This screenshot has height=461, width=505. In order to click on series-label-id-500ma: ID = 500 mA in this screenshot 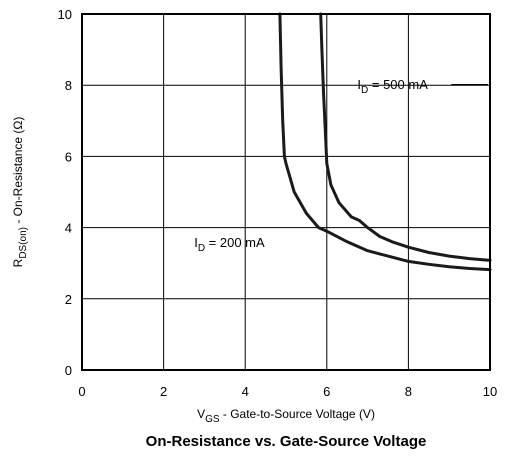, I will do `click(392, 86)`.